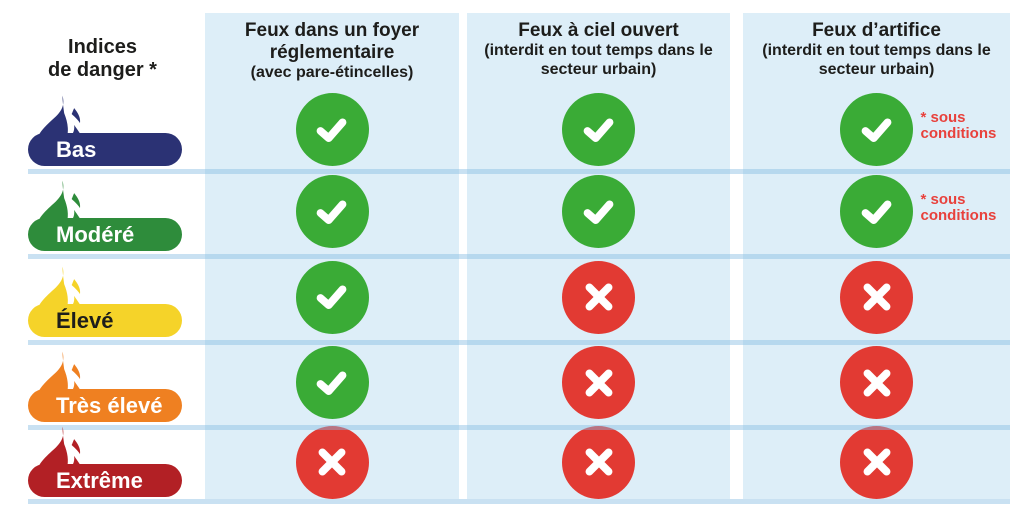  Describe the element at coordinates (105, 129) in the screenshot. I see `danger-level-bas: Bas` at that location.